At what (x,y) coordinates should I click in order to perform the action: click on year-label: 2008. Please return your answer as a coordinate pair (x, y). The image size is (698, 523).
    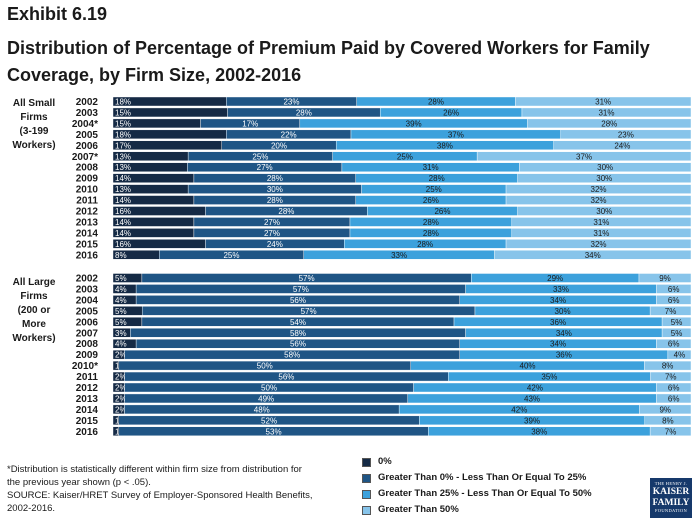
    Looking at the image, I should click on (87, 168).